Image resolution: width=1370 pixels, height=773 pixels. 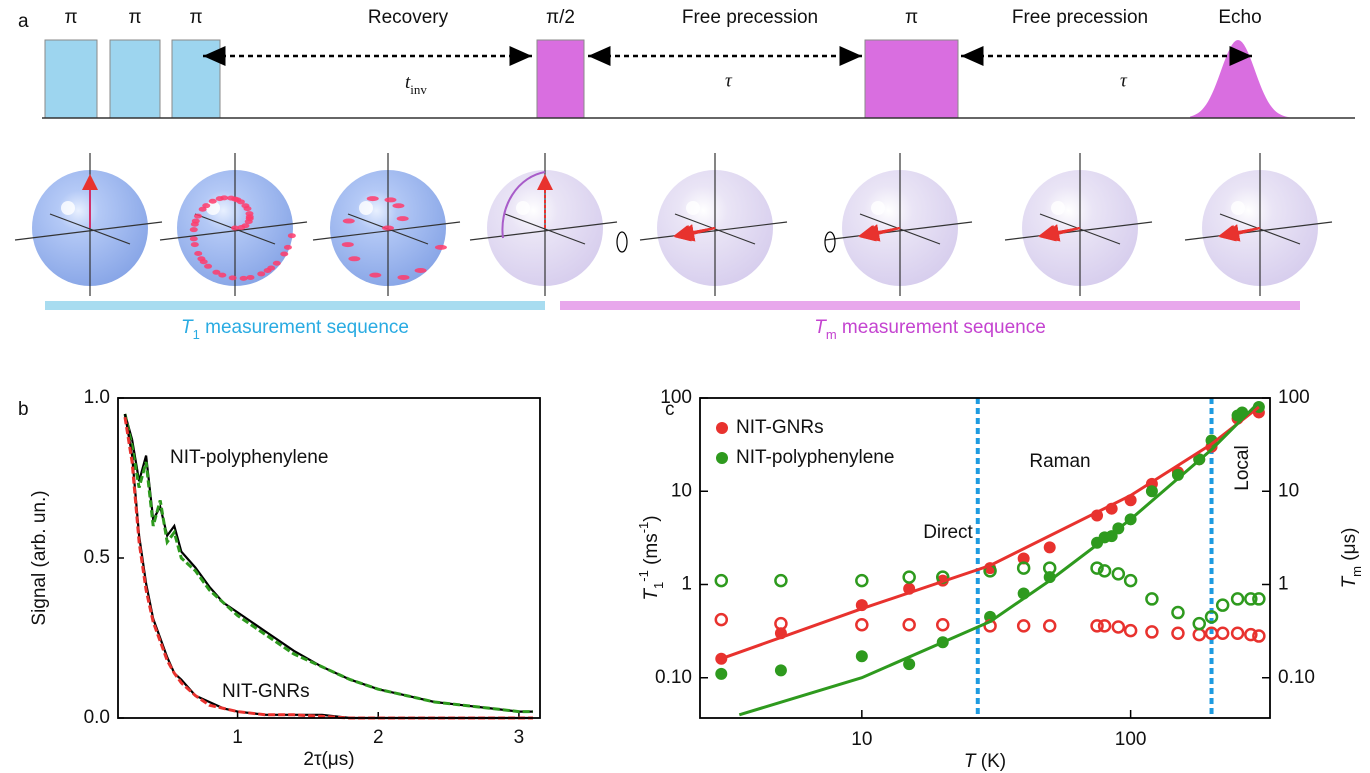 I want to click on rotation-arc, so click(x=523, y=205).